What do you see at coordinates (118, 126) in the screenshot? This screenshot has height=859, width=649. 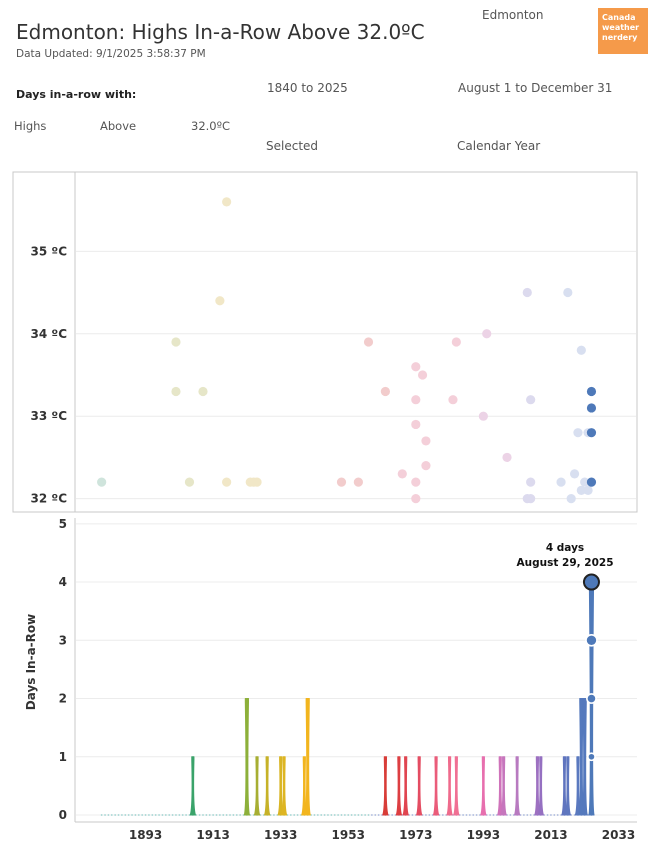 I see `direction-selector: Above` at bounding box center [118, 126].